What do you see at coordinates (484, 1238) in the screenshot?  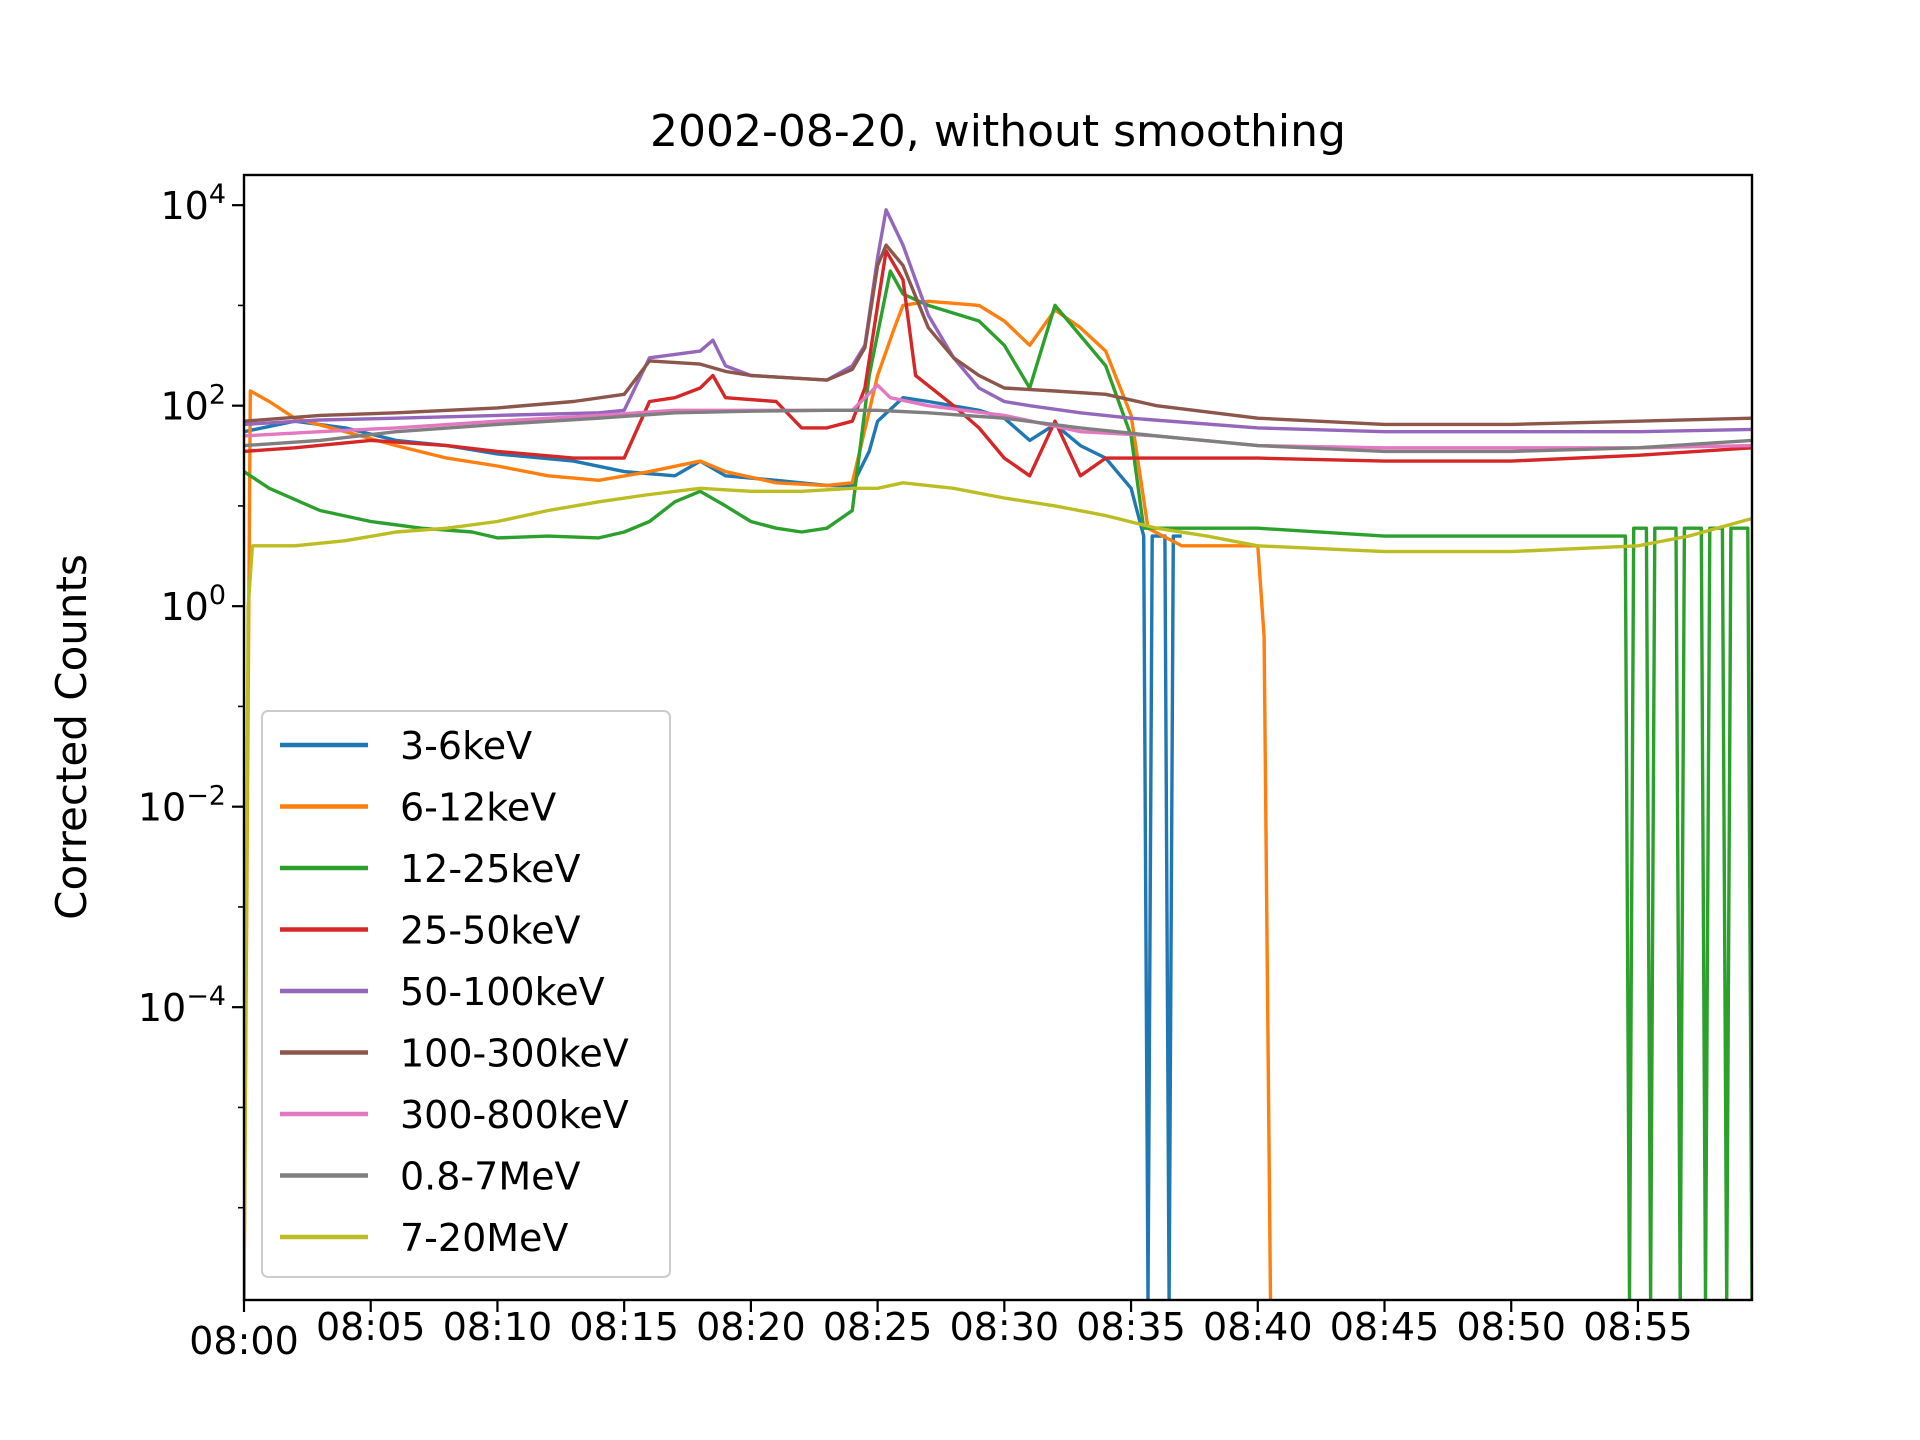 I see `legend-label: 7-20MeV` at bounding box center [484, 1238].